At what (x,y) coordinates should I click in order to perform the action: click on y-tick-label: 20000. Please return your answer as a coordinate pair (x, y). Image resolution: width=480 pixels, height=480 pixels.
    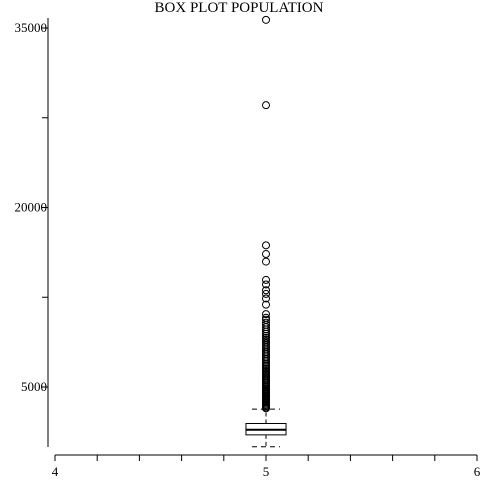
    Looking at the image, I should click on (31, 207).